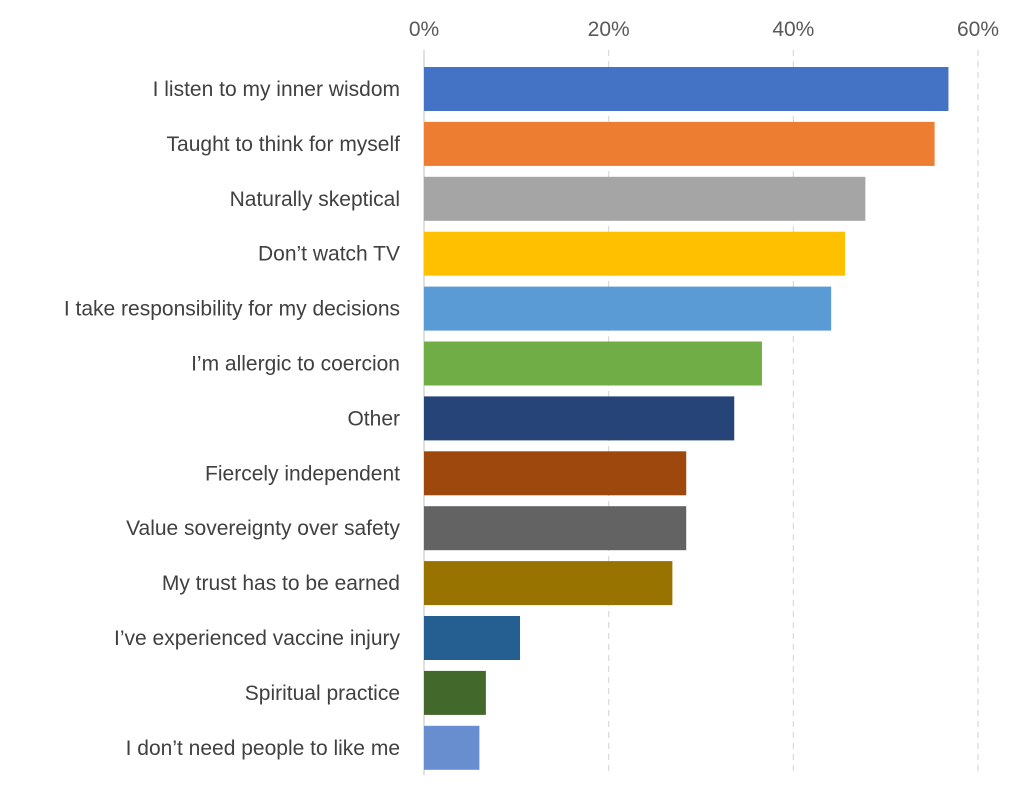 Image resolution: width=1024 pixels, height=800 pixels. Describe the element at coordinates (329, 254) in the screenshot. I see `category-label: Don’t watch TV` at that location.